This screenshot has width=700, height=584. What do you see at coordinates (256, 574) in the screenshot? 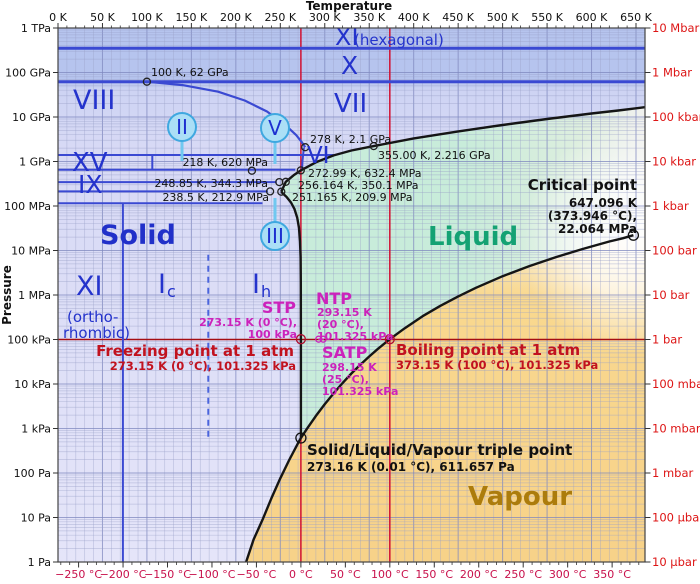
I see `bottom-tick-label: −50 °C` at bounding box center [256, 574].